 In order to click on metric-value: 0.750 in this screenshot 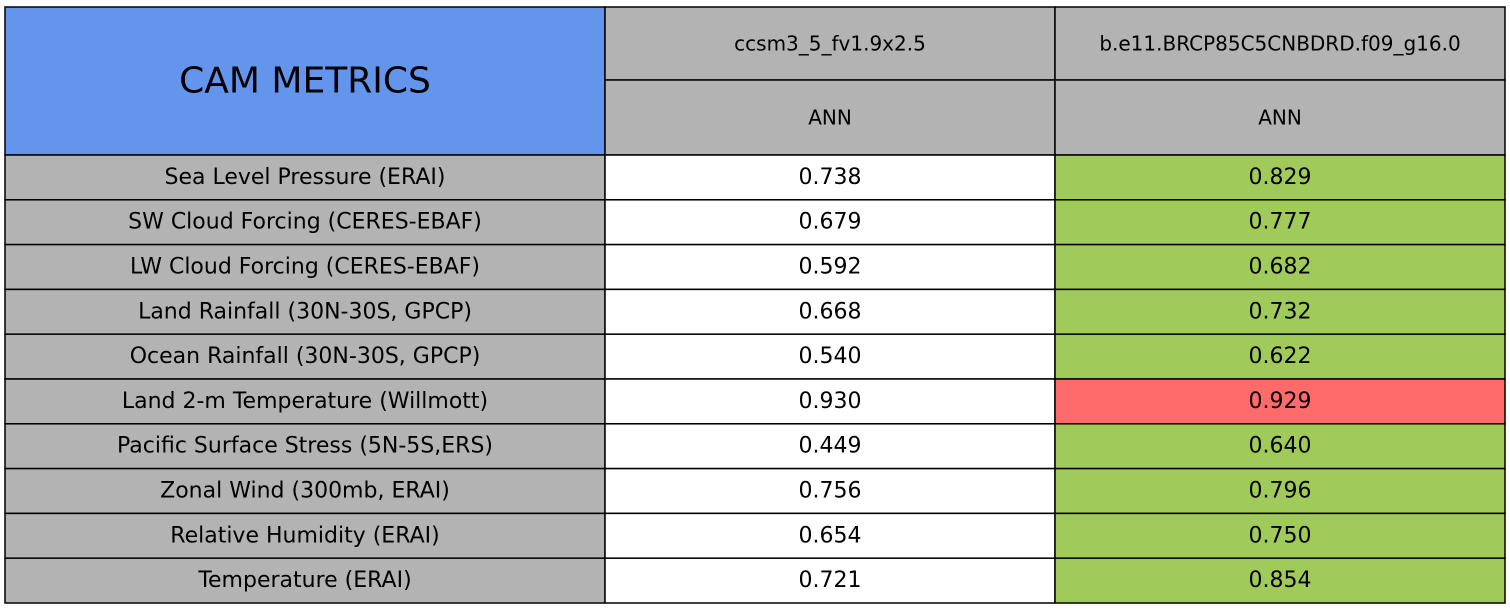, I will do `click(1280, 535)`.